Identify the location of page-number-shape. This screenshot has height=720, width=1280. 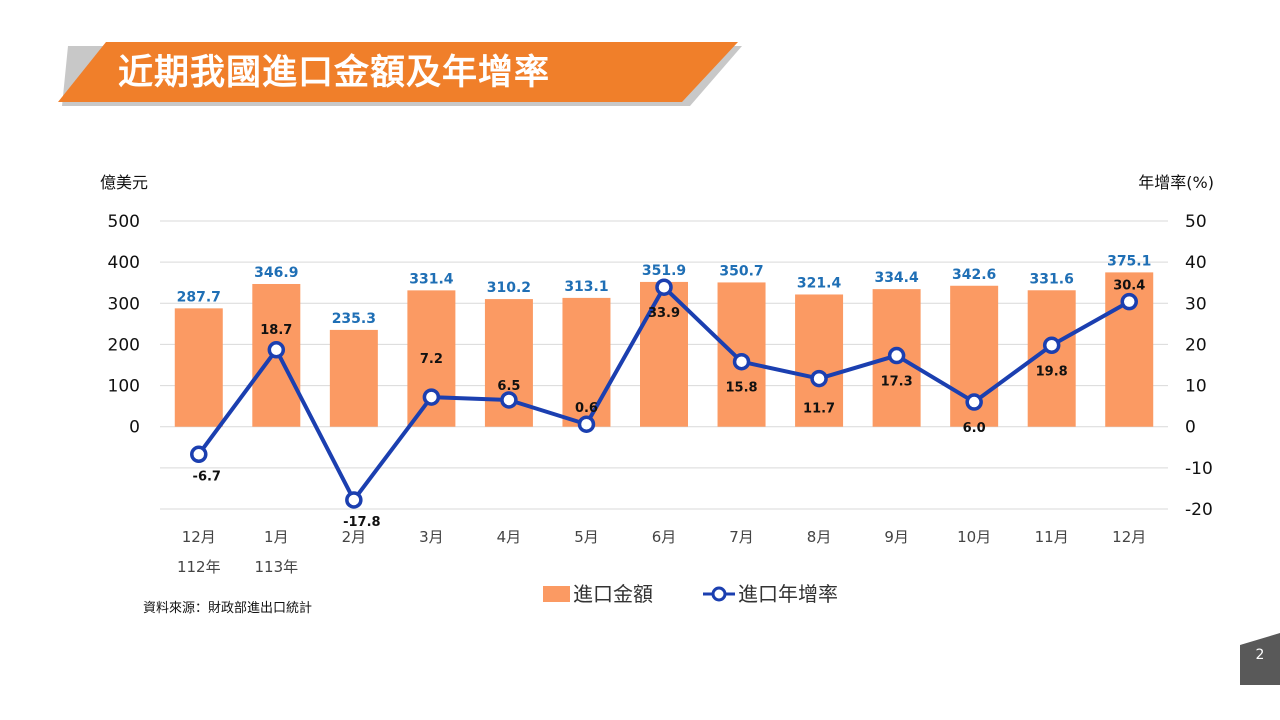
(1260, 659).